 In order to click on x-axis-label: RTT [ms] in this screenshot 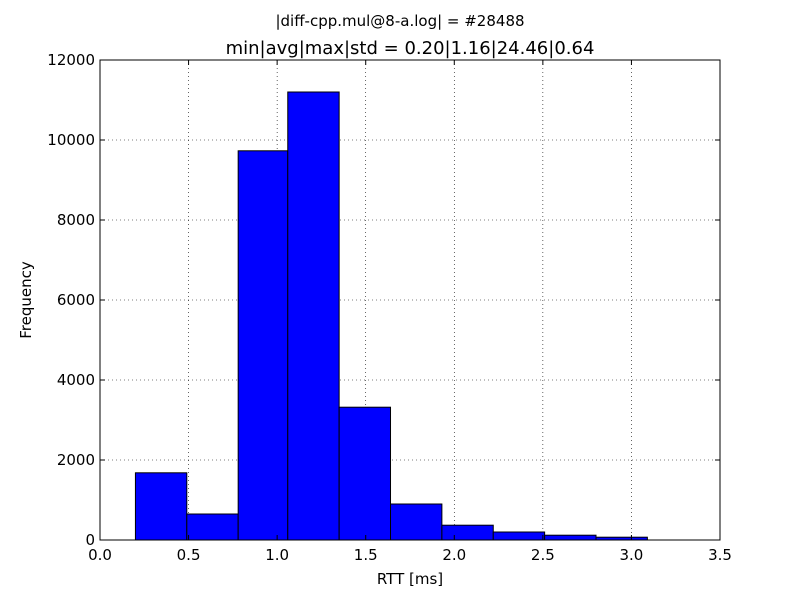, I will do `click(410, 579)`.